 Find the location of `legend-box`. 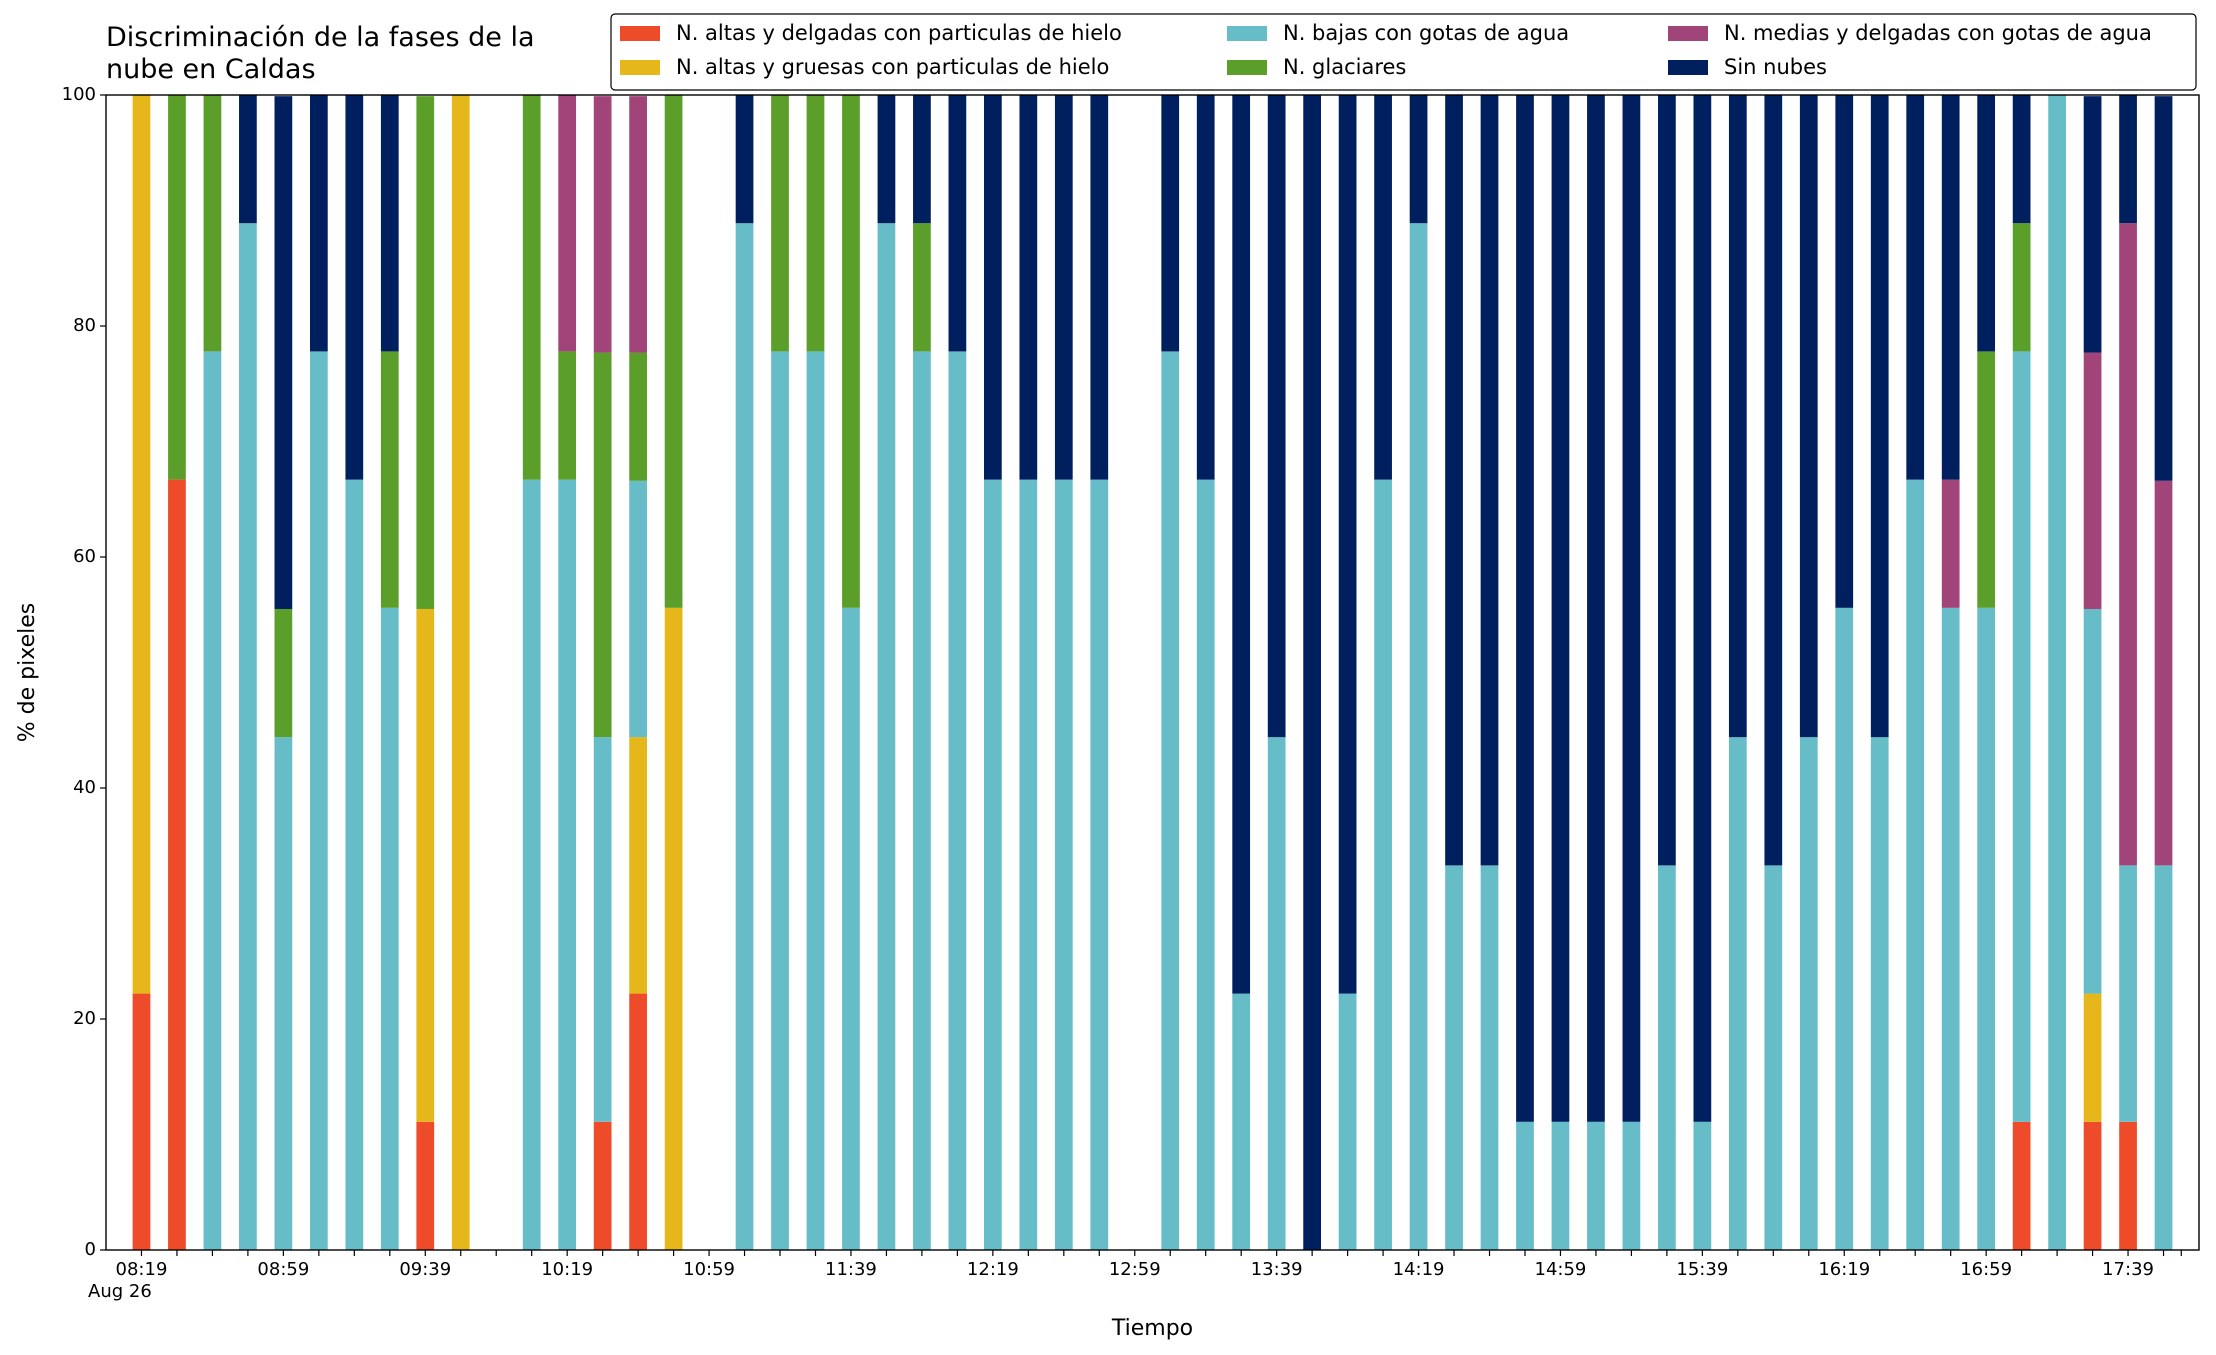

legend-box is located at coordinates (1403, 52).